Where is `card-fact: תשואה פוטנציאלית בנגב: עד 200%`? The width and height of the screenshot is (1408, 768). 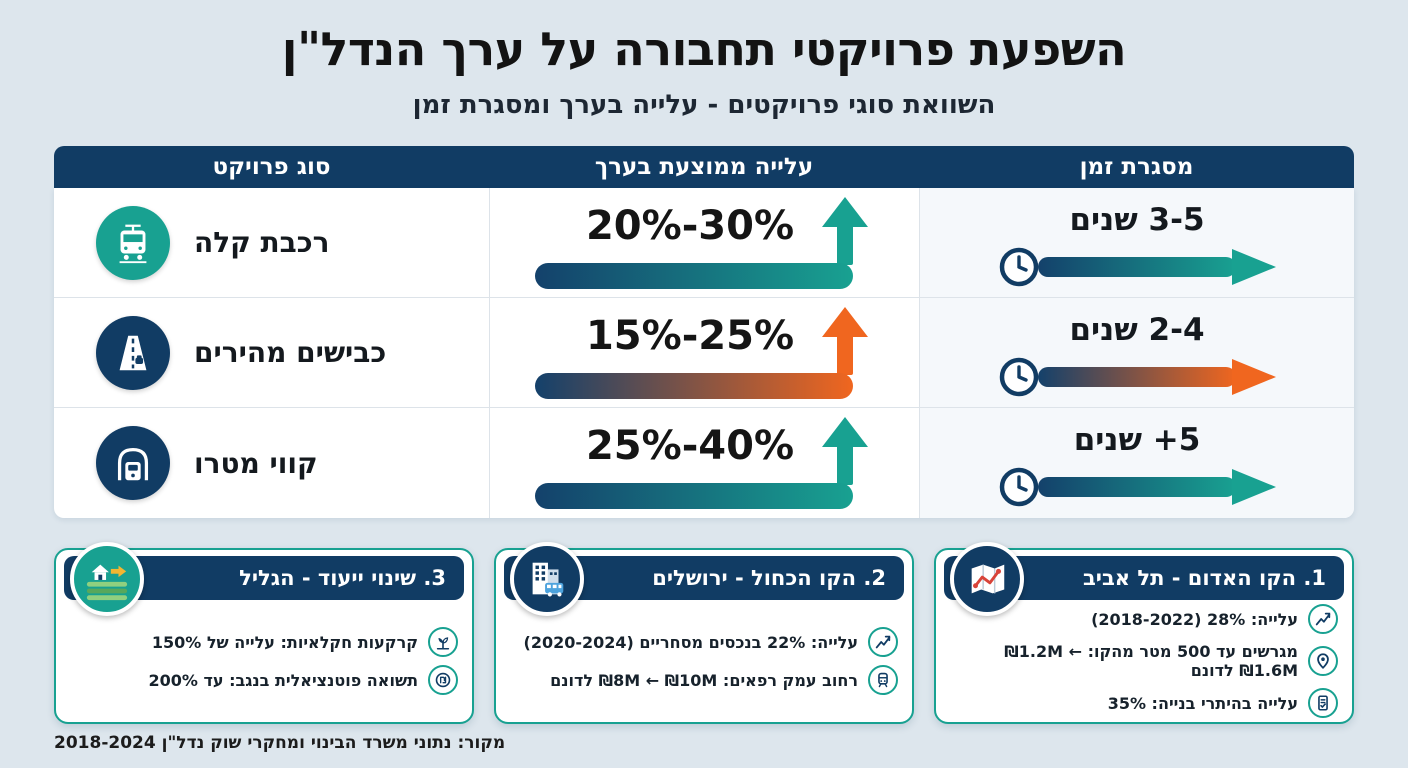
card-fact: תשואה פוטנציאלית בנגב: עד 200% is located at coordinates (283, 680).